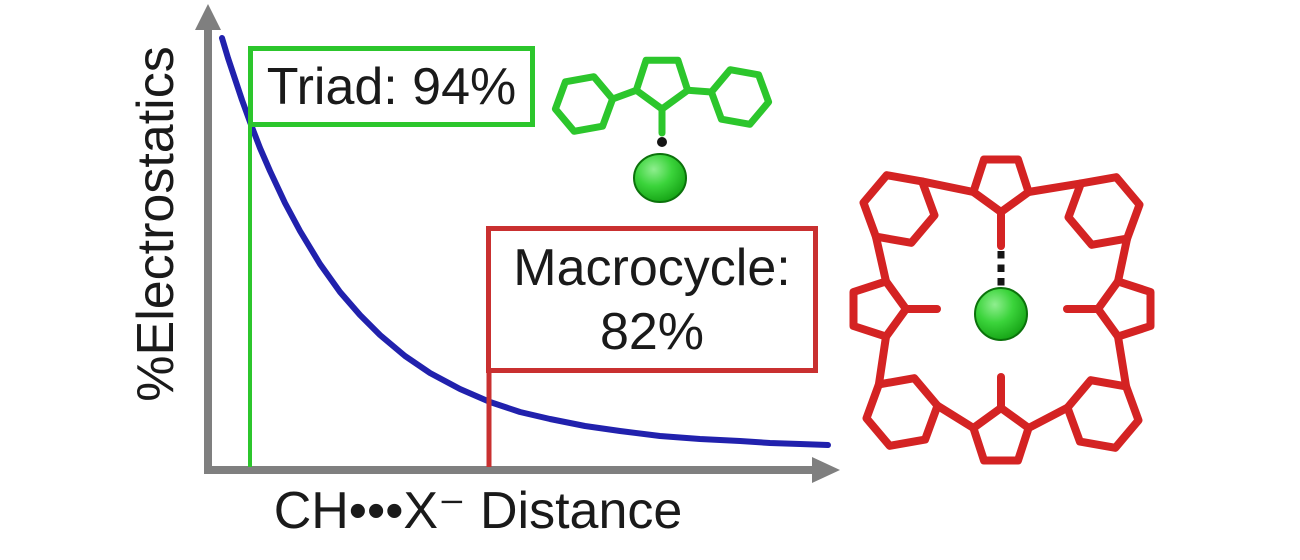 This screenshot has height=560, width=1300. I want to click on macrocycle-left-pyrrole-ring, so click(879, 309).